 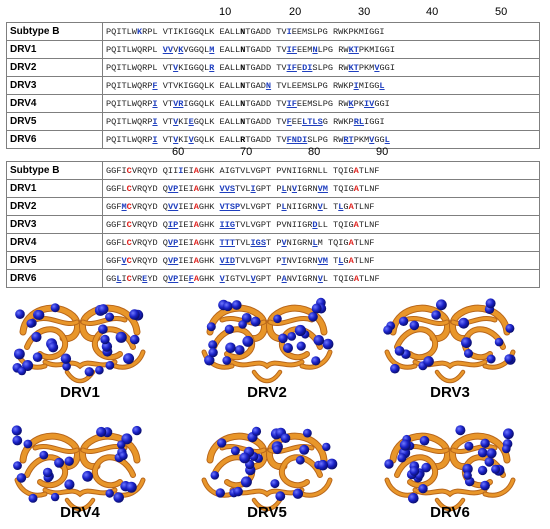 What do you see at coordinates (322, 188) in the screenshot?
I see `residue-highlight: VM` at bounding box center [322, 188].